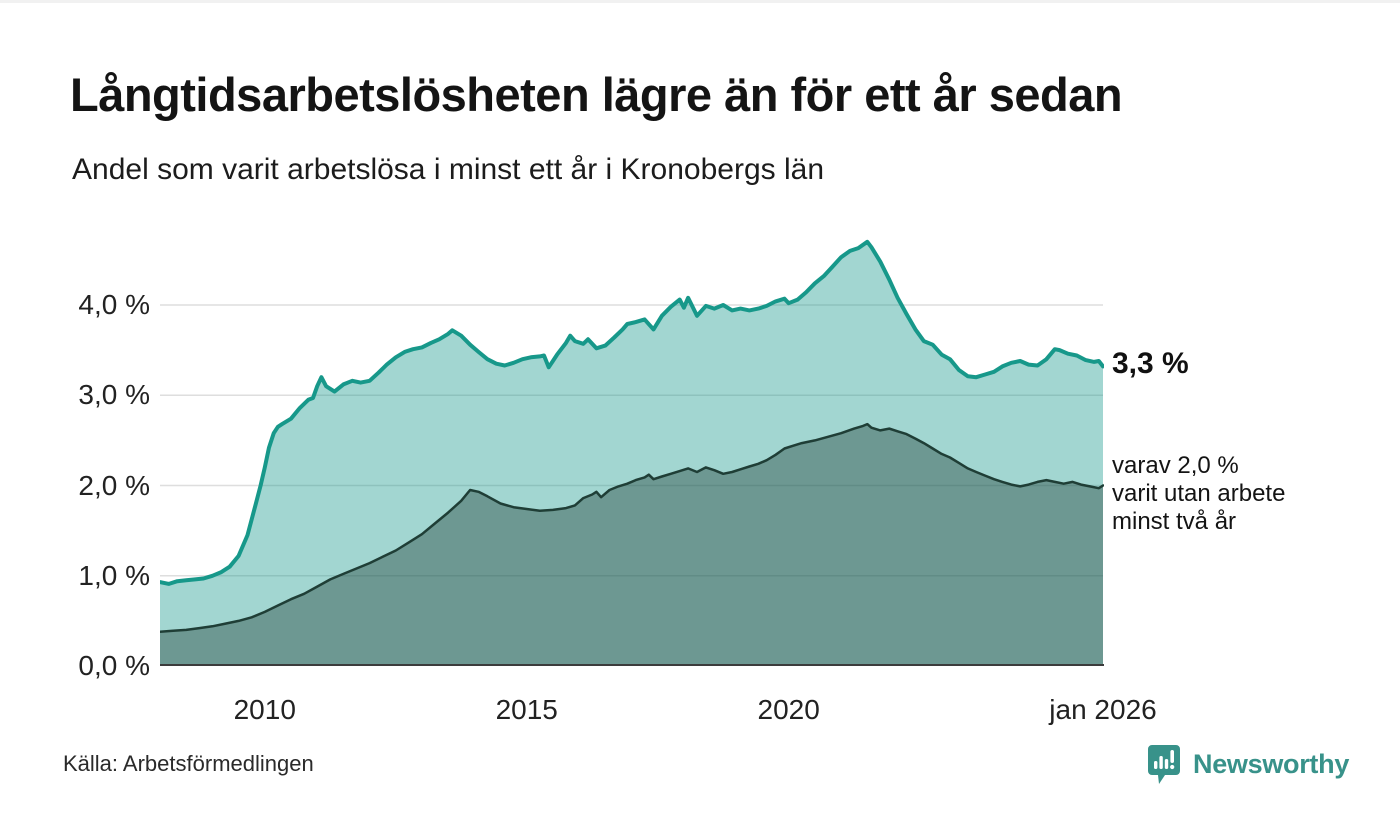 This screenshot has width=1400, height=840. I want to click on source-attribution: Källa: Arbetsförmedlingen, so click(188, 763).